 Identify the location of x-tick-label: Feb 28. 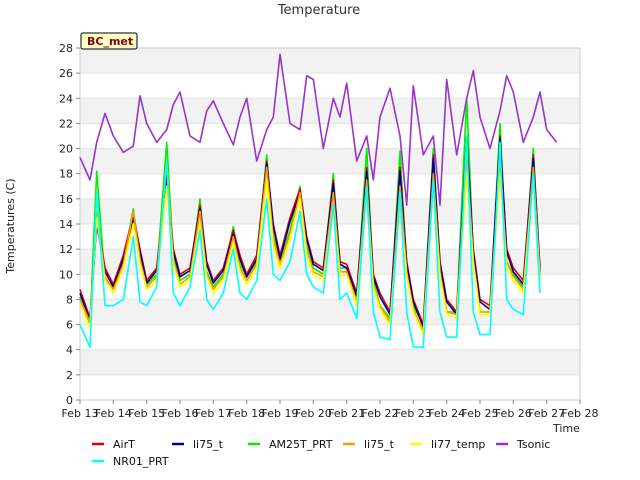
(580, 413).